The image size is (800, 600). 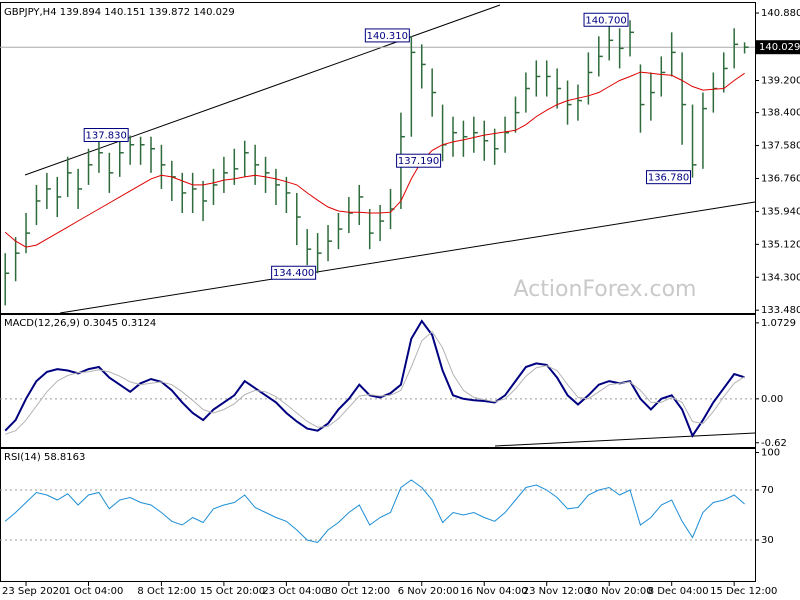 I want to click on y-tick-label: 139.200, so click(x=780, y=80).